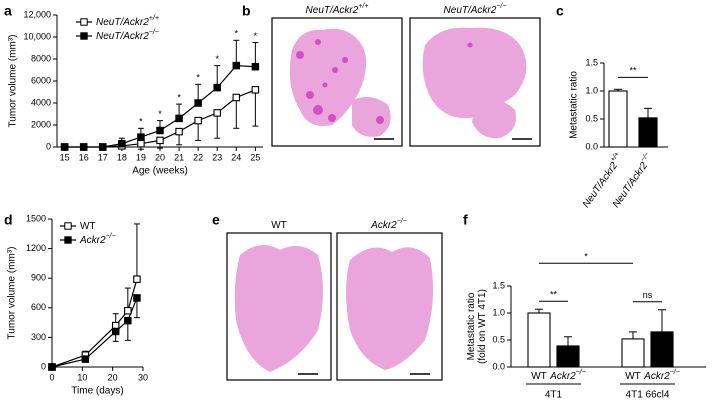  Describe the element at coordinates (36, 218) in the screenshot. I see `y-tick-label: 1500` at that location.